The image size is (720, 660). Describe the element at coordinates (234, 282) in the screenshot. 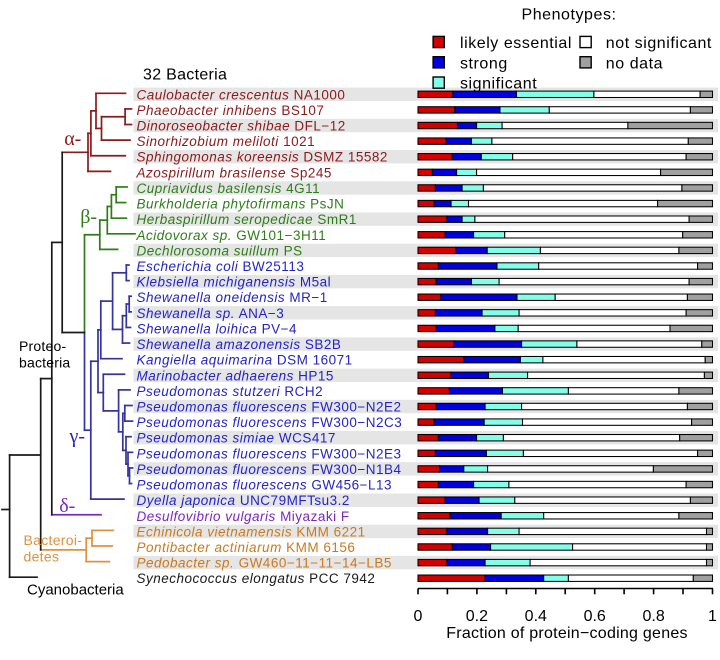

I see `svg-text: Klebsiella michiganensis M5al` at that location.